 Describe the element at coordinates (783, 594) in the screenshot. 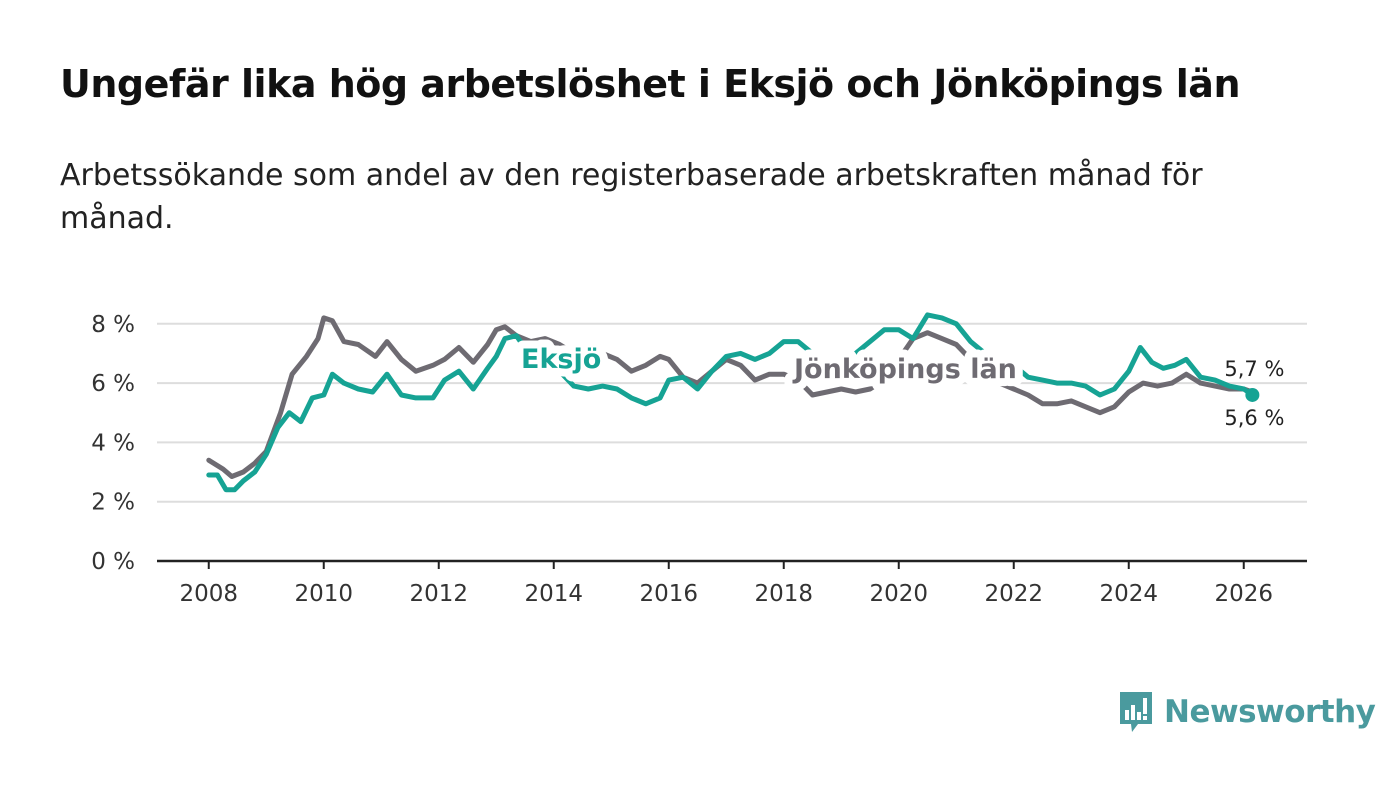

I see `x-tick-label: 2018` at that location.